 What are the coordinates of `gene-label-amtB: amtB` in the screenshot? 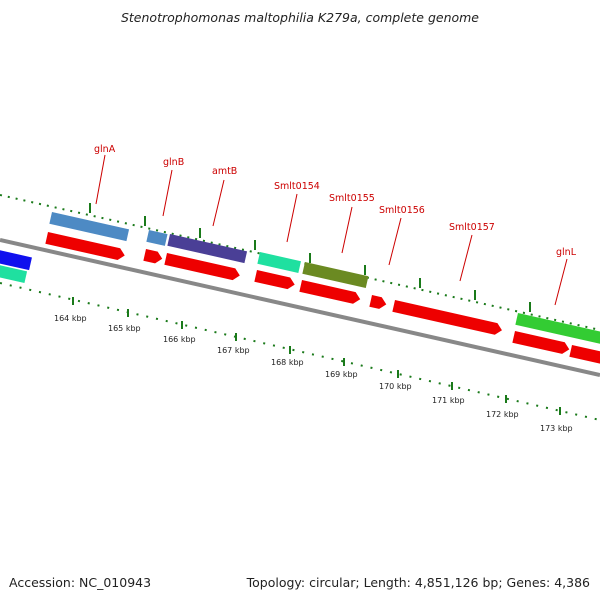 It's located at (224, 171).